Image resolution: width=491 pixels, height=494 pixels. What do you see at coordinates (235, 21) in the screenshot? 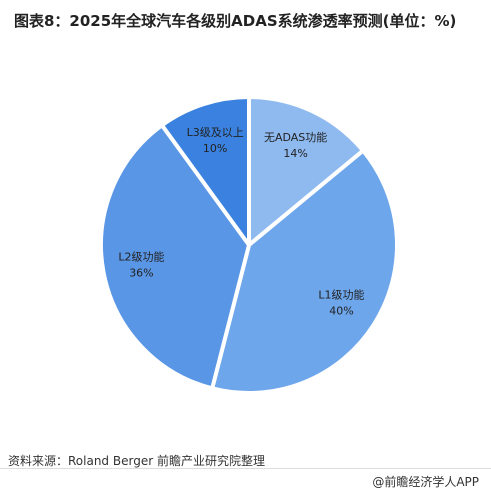
I see `chart-title: 图表8：2025年全球汽车各级别ADAS系统渗透率预测(单位：%)` at bounding box center [235, 21].